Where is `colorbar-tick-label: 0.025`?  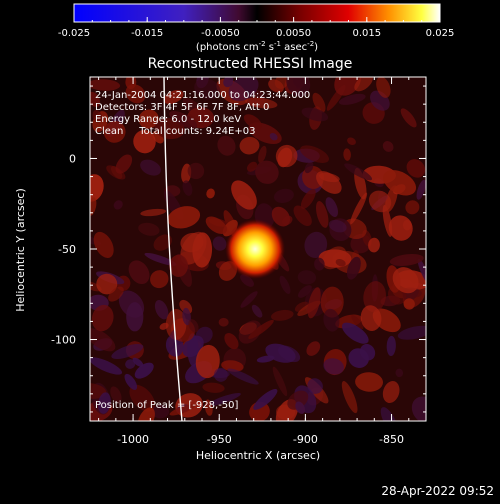 colorbar-tick-label: 0.025 is located at coordinates (440, 33).